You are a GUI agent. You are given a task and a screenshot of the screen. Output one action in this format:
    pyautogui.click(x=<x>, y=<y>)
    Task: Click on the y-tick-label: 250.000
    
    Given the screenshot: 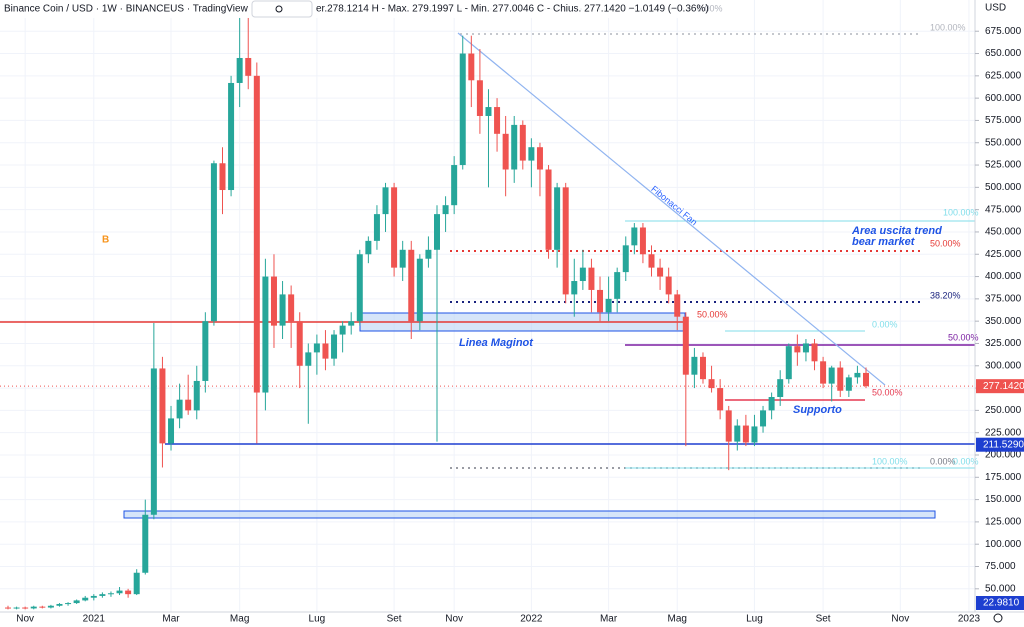 What is the action you would take?
    pyautogui.click(x=1003, y=410)
    